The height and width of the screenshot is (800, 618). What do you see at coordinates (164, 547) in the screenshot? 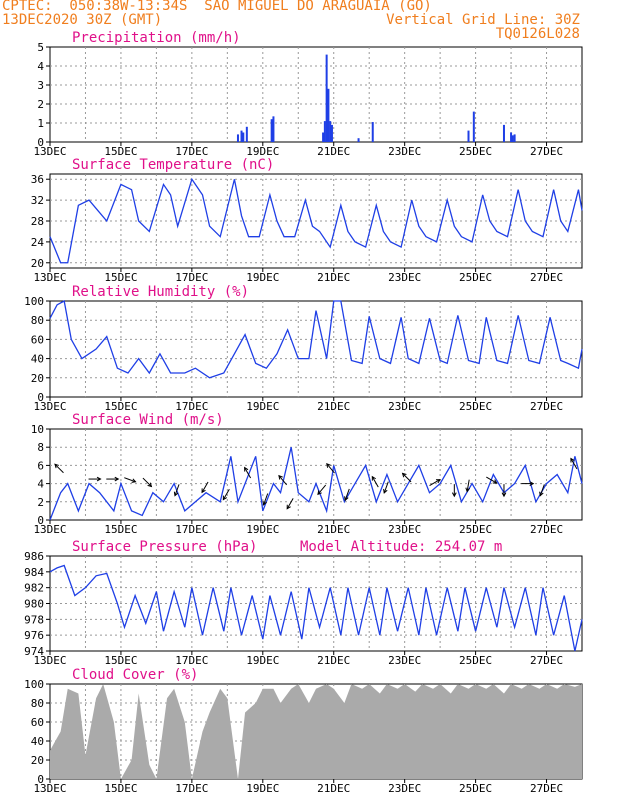
I see `panel-title: Surface Pressure (hPa)` at bounding box center [164, 547].